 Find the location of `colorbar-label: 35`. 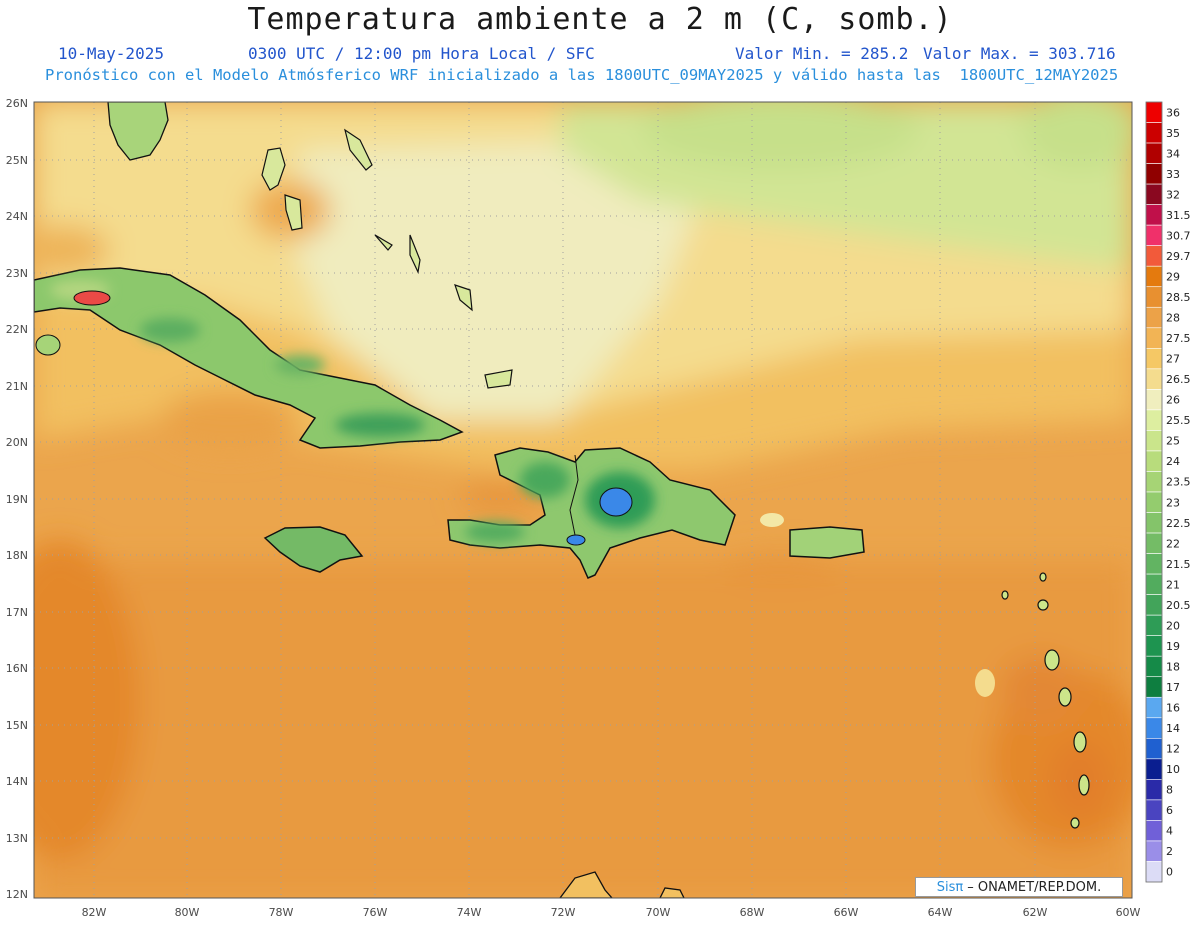

colorbar-label: 35 is located at coordinates (1173, 133).